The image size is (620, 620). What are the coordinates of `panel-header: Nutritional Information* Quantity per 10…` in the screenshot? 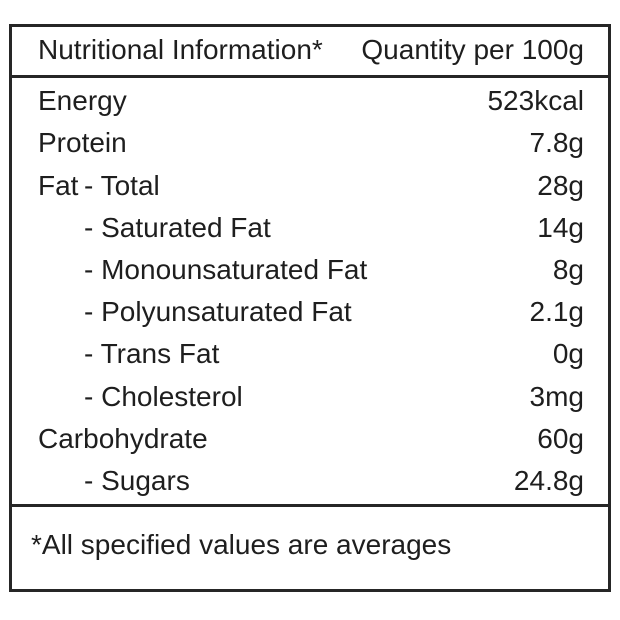 It's located at (310, 52).